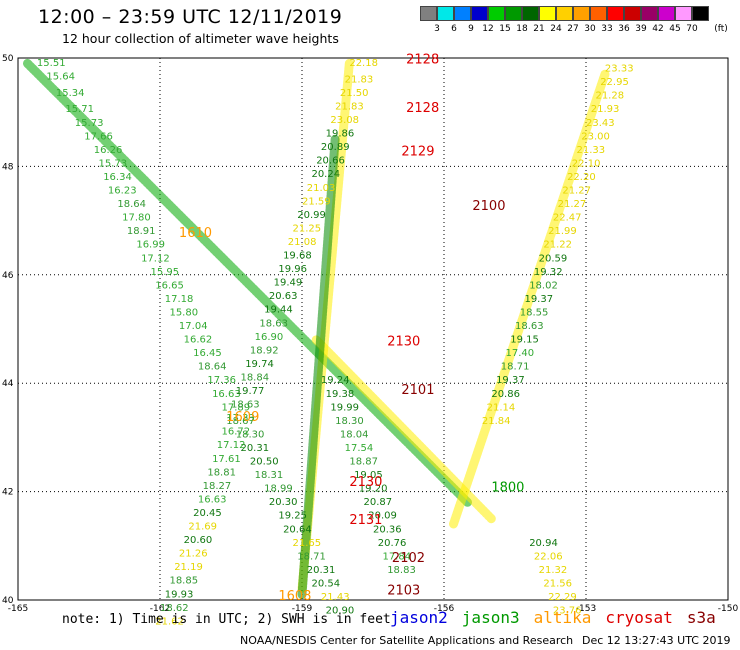 This screenshot has height=650, width=740. Describe the element at coordinates (292, 516) in the screenshot. I see `swh-label: 19.25` at that location.